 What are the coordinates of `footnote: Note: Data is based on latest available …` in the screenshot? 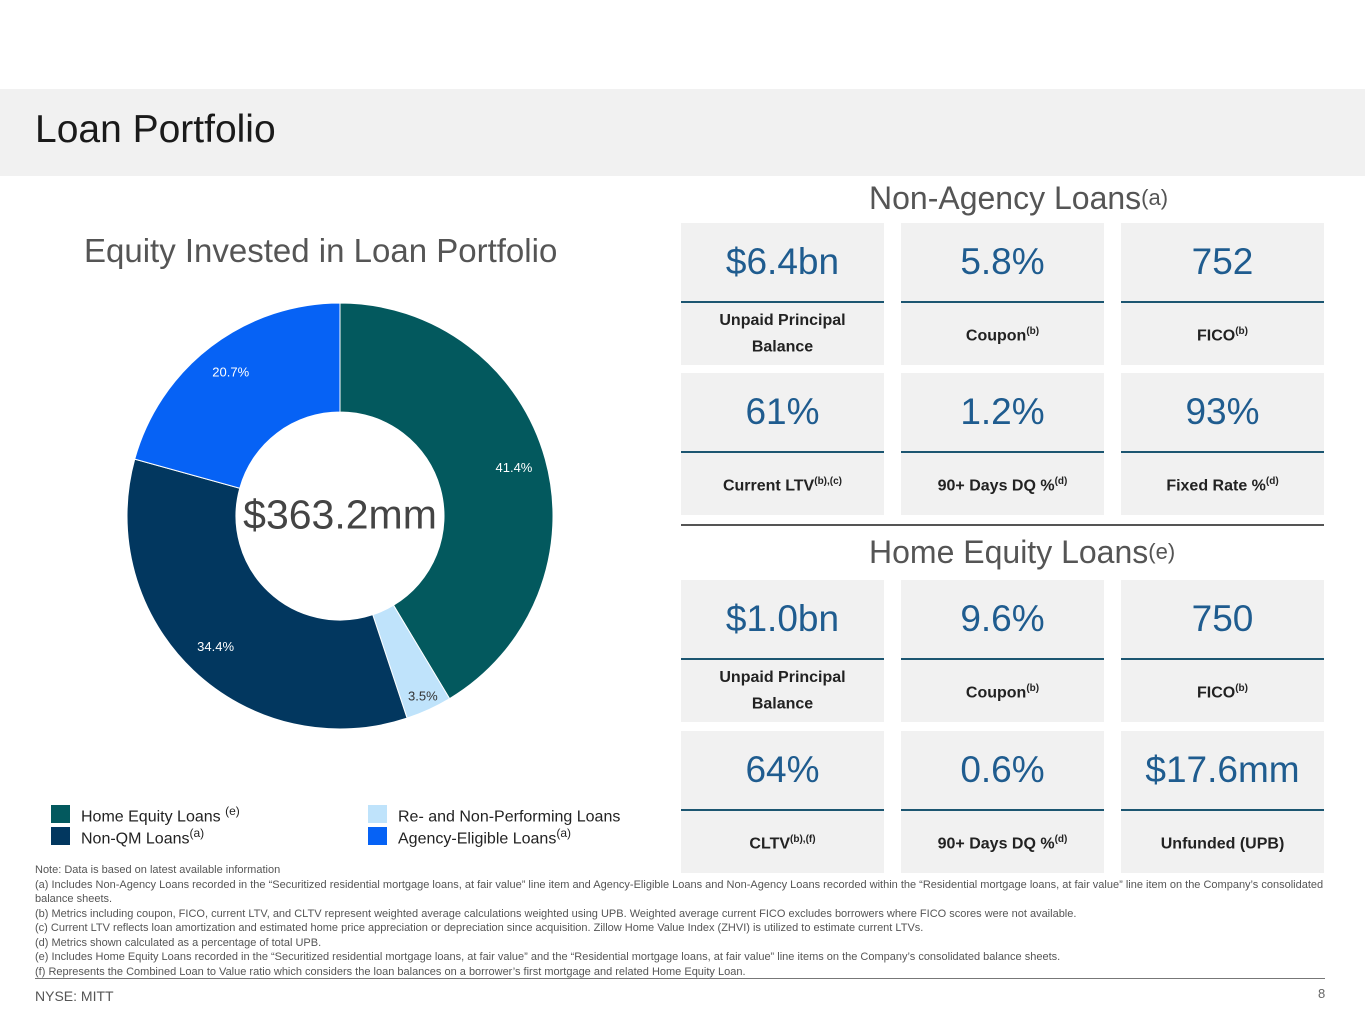 It's located at (158, 870).